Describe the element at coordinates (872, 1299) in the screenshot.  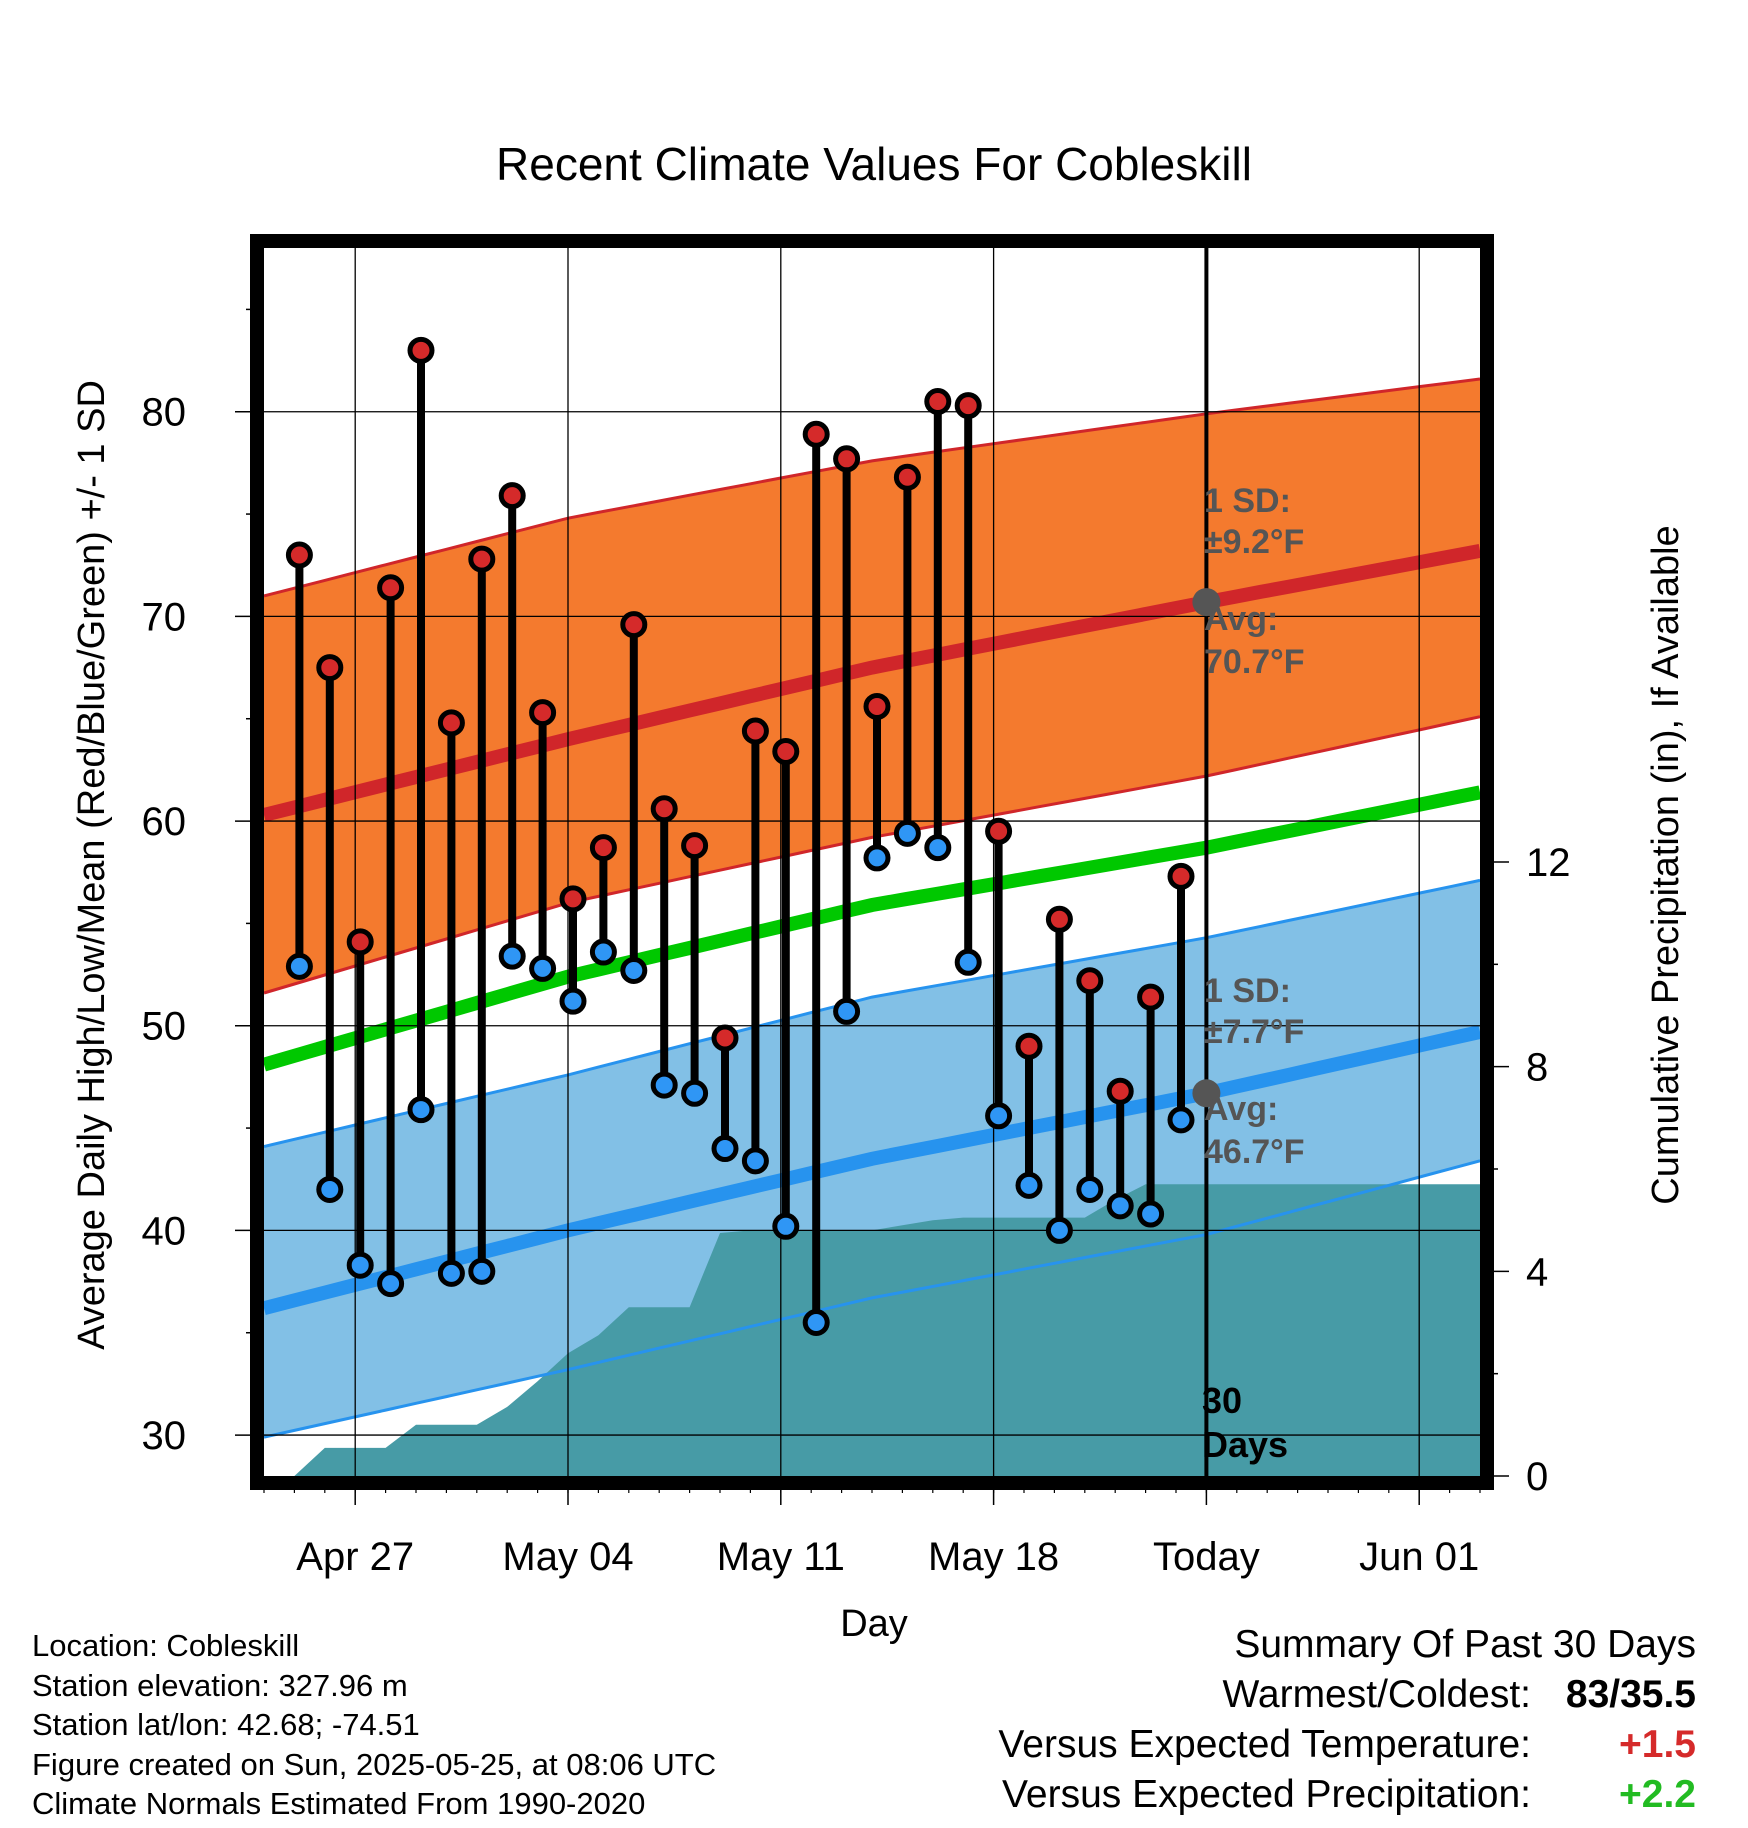
I see `low-sd-lower-line` at that location.